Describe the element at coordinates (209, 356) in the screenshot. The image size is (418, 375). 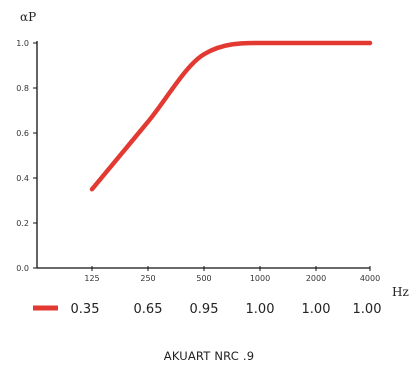
I see `chart-caption: AKUART NRC .9` at that location.